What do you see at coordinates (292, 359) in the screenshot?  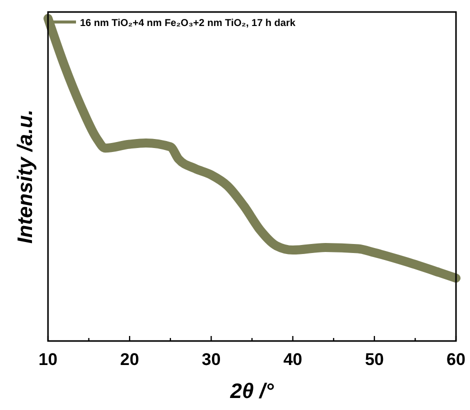 I see `x-tick-label: 40` at bounding box center [292, 359].